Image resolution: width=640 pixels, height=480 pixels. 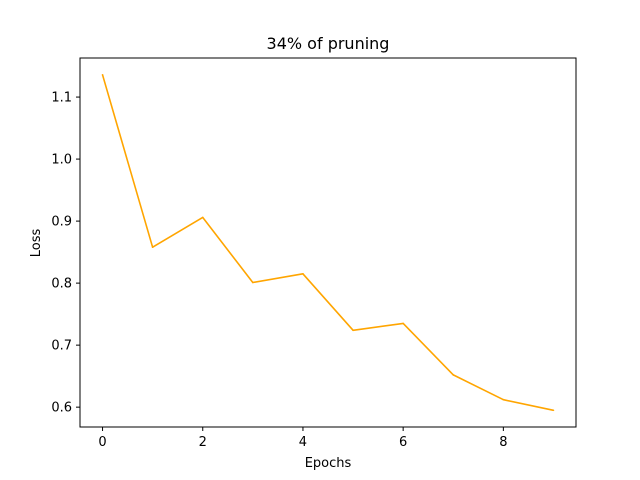 I want to click on x-tick-label: 4, so click(x=303, y=442).